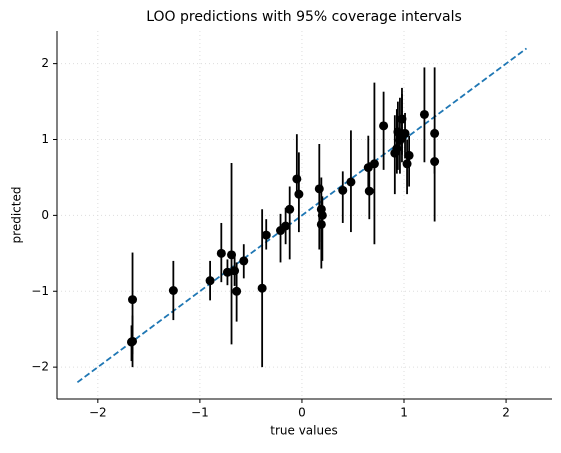  I want to click on y-tick-label: 1, so click(45, 139).